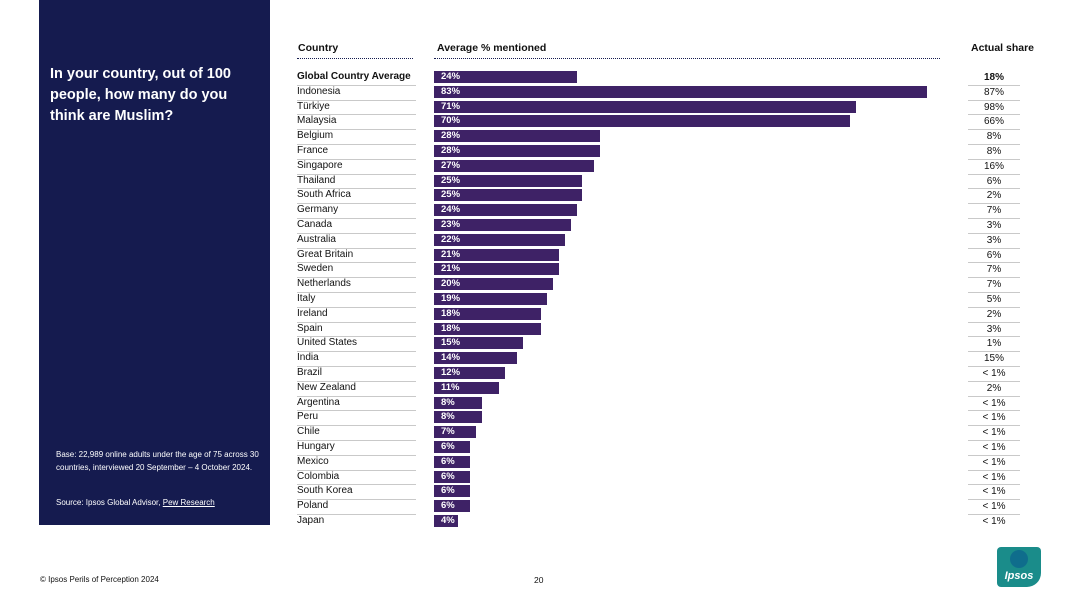 This screenshot has height=607, width=1080. What do you see at coordinates (993, 92) in the screenshot?
I see `actual-share-value: 87%` at bounding box center [993, 92].